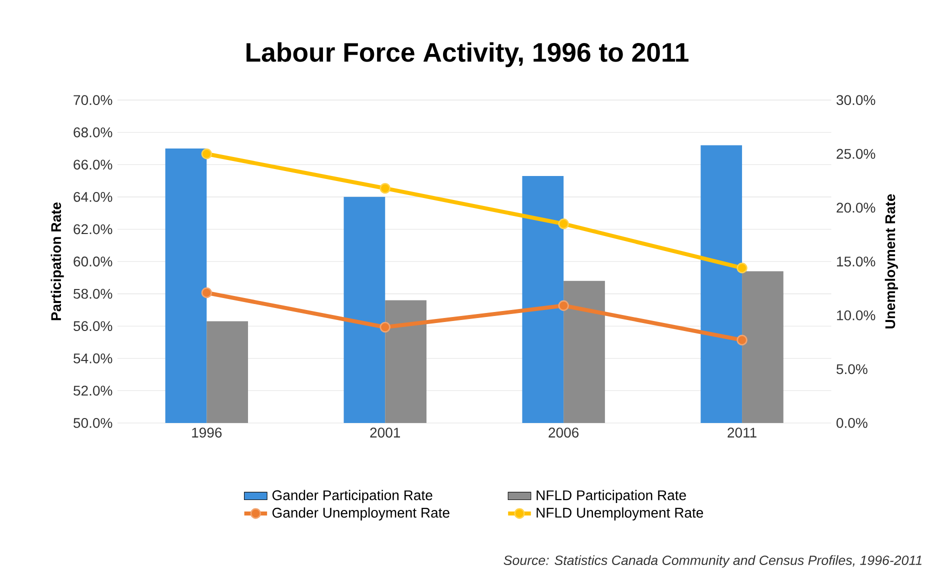 The width and height of the screenshot is (934, 578). I want to click on x-tick-label: 2011, so click(742, 433).